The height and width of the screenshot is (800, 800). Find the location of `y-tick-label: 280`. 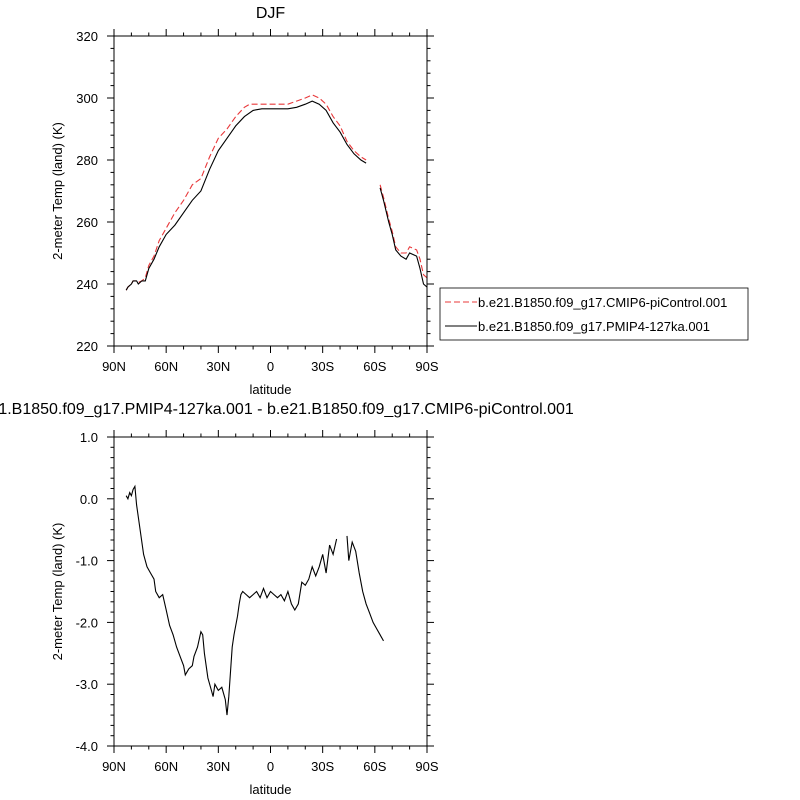

y-tick-label: 280 is located at coordinates (87, 160).